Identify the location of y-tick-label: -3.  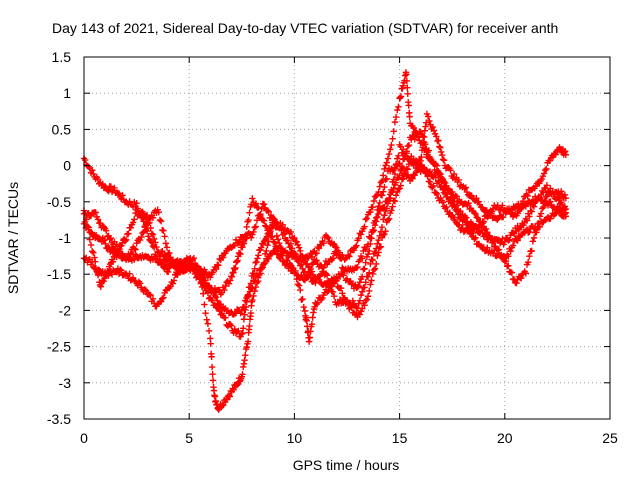
(65, 383).